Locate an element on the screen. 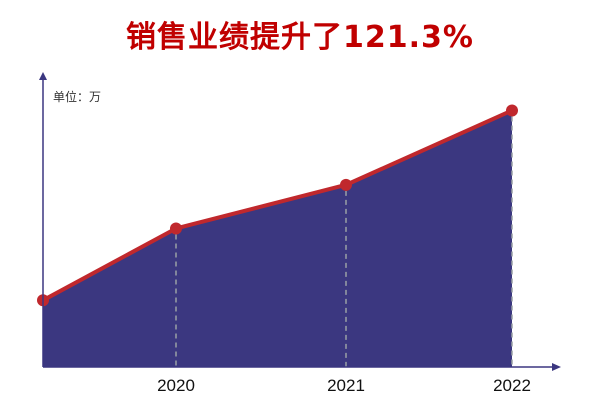  x-tick-label: 2020 is located at coordinates (176, 385).